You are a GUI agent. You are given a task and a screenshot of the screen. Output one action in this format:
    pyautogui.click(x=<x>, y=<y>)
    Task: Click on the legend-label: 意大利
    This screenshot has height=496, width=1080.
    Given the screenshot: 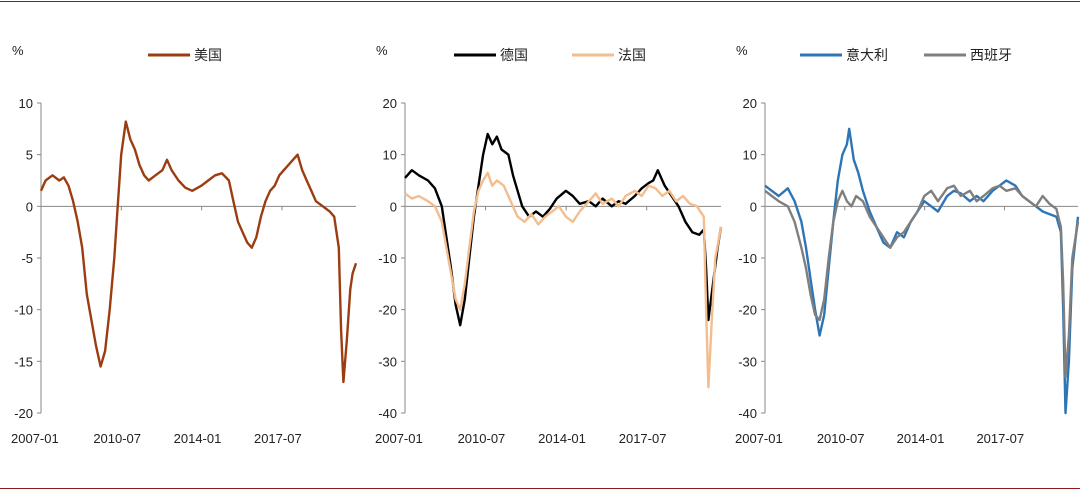 What is the action you would take?
    pyautogui.click(x=867, y=55)
    